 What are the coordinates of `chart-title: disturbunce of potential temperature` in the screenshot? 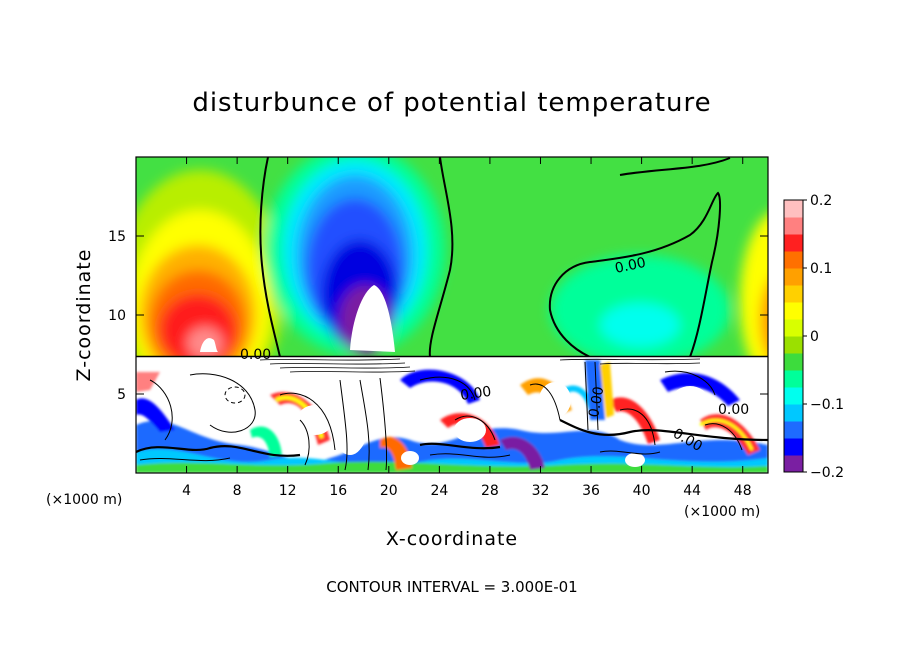 It's located at (451, 103).